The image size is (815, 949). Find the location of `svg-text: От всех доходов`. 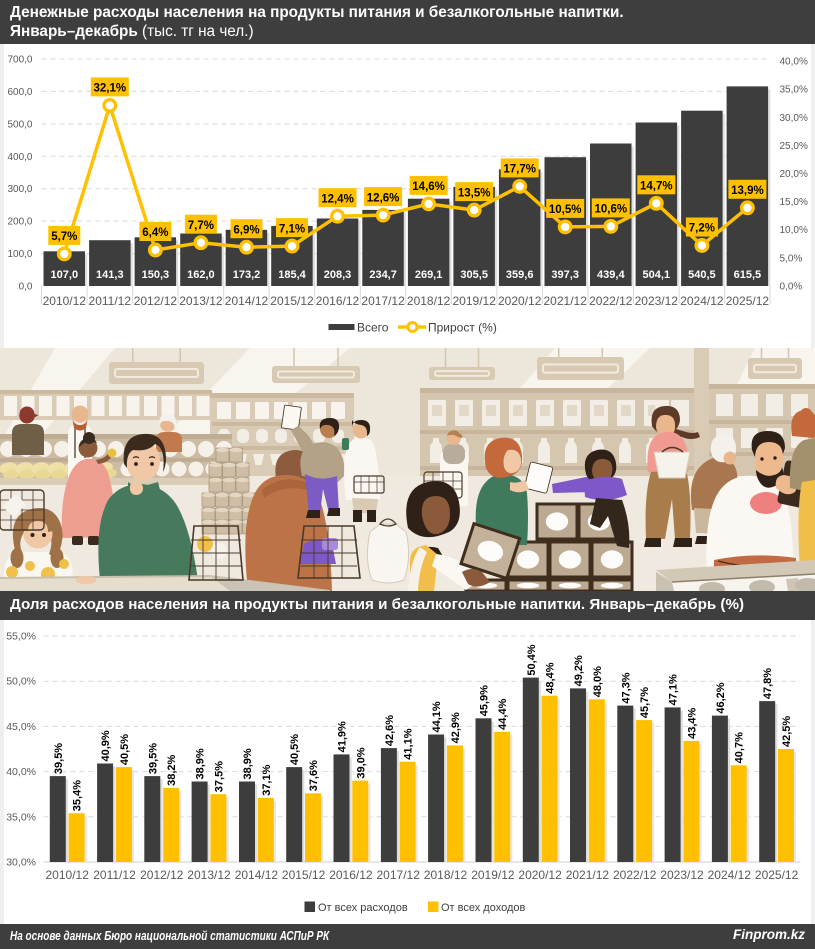

svg-text: От всех доходов is located at coordinates (483, 908).